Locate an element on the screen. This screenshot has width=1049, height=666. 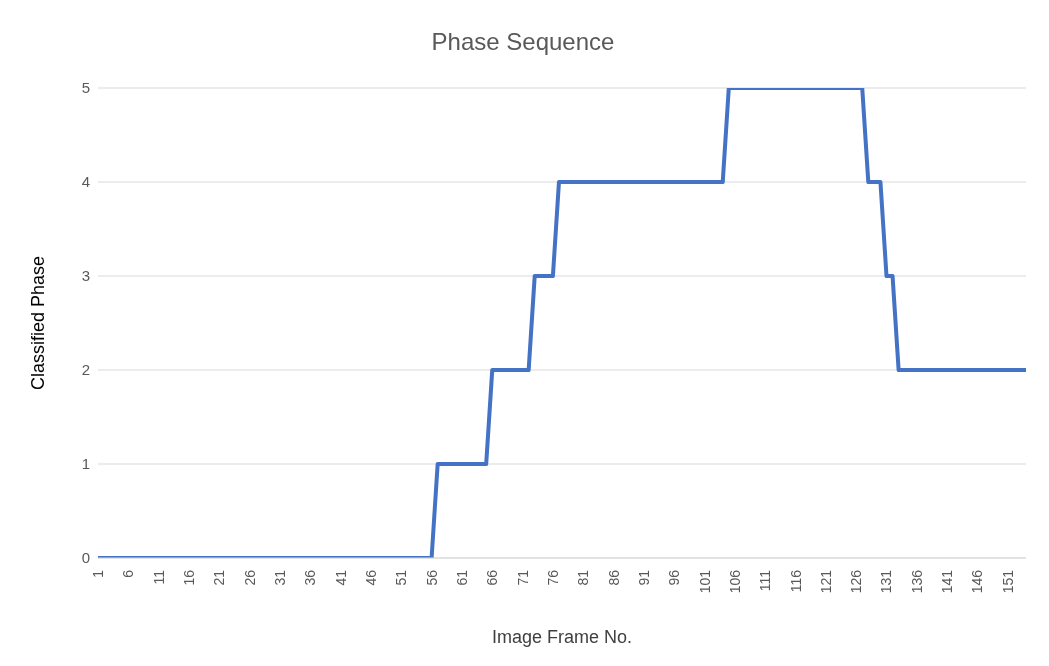
y-tick-label: 3 is located at coordinates (85, 276).